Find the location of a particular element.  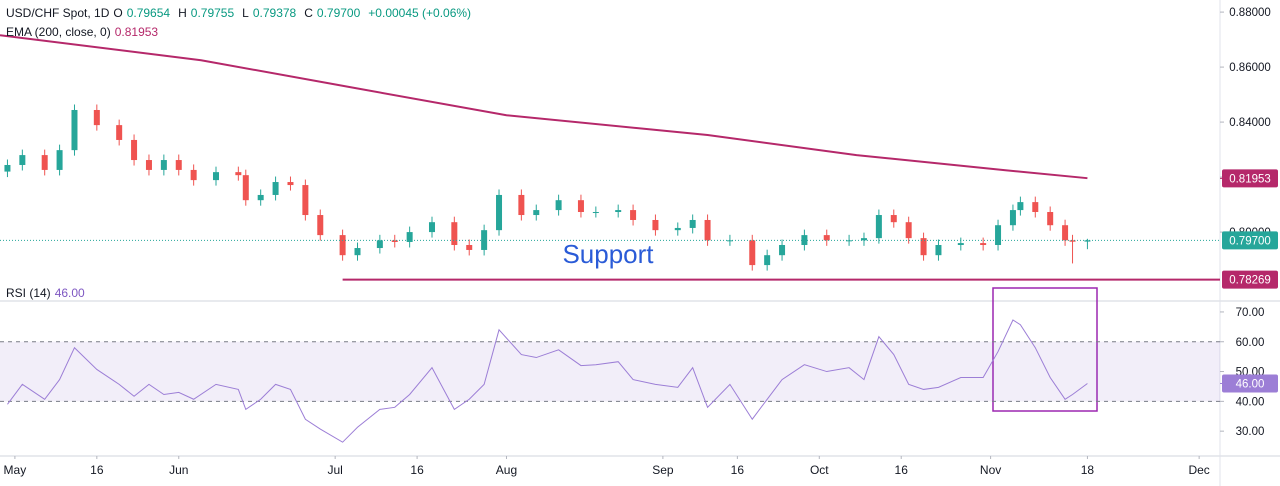

ohlc-key: C is located at coordinates (308, 13).